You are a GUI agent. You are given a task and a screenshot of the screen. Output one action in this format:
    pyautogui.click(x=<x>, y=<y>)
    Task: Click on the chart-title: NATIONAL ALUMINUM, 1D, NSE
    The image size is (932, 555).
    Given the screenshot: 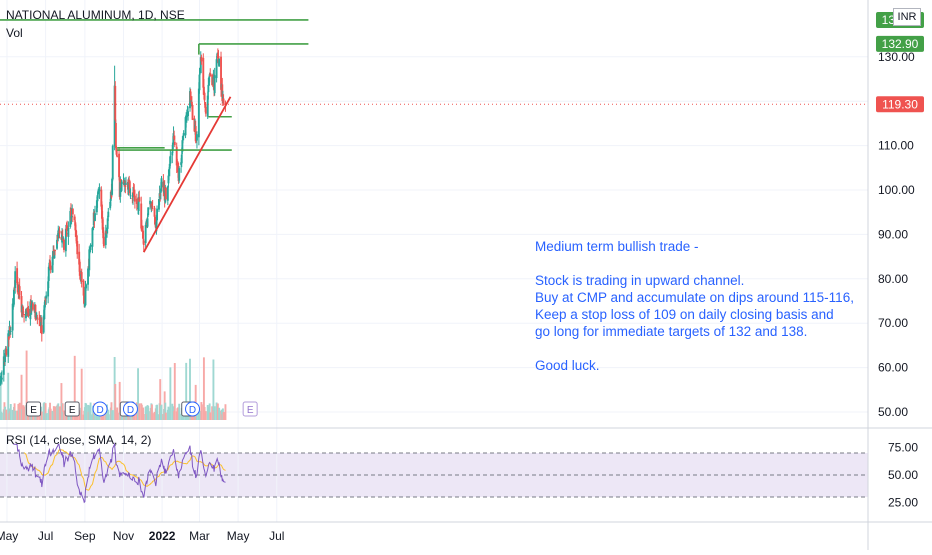 What is the action you would take?
    pyautogui.click(x=95, y=15)
    